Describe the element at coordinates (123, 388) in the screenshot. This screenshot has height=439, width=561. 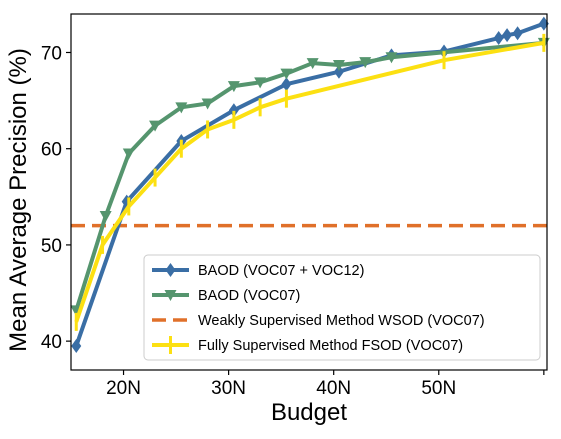
I see `x-tick-label: 20N` at that location.